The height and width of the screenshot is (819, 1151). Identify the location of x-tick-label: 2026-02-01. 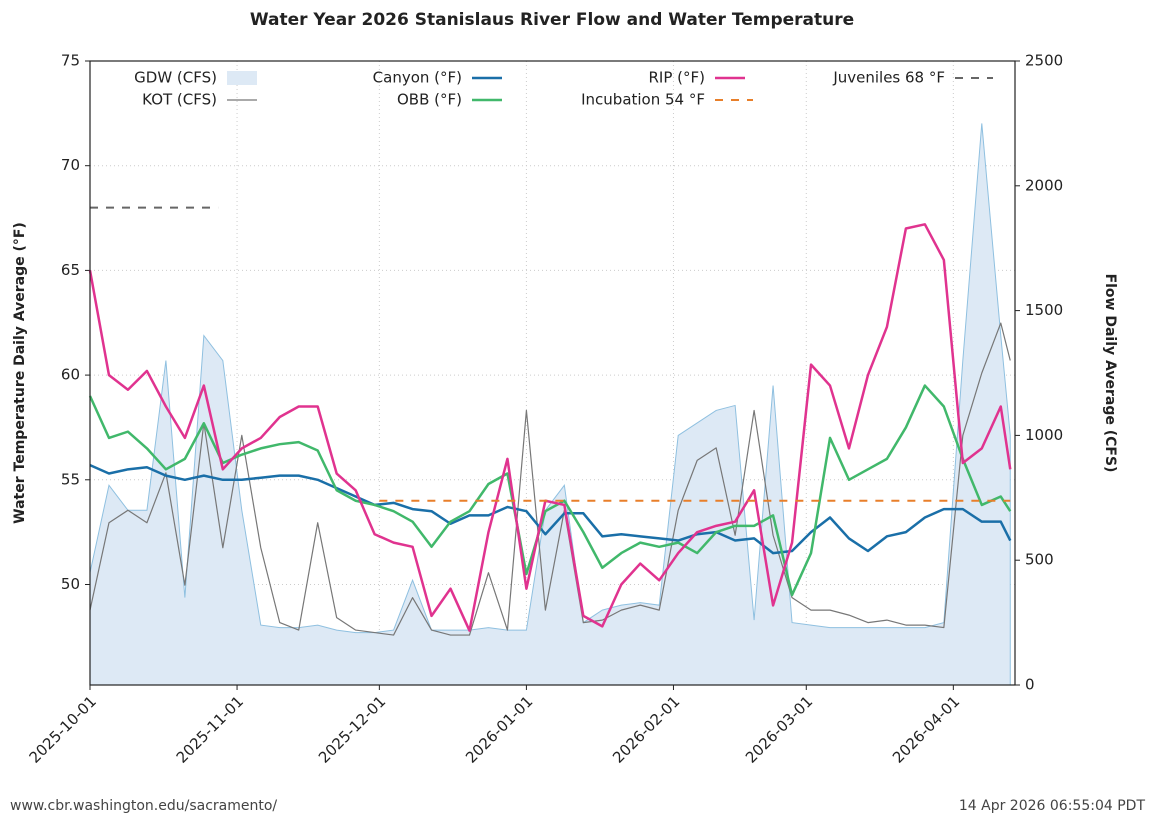
(646, 729).